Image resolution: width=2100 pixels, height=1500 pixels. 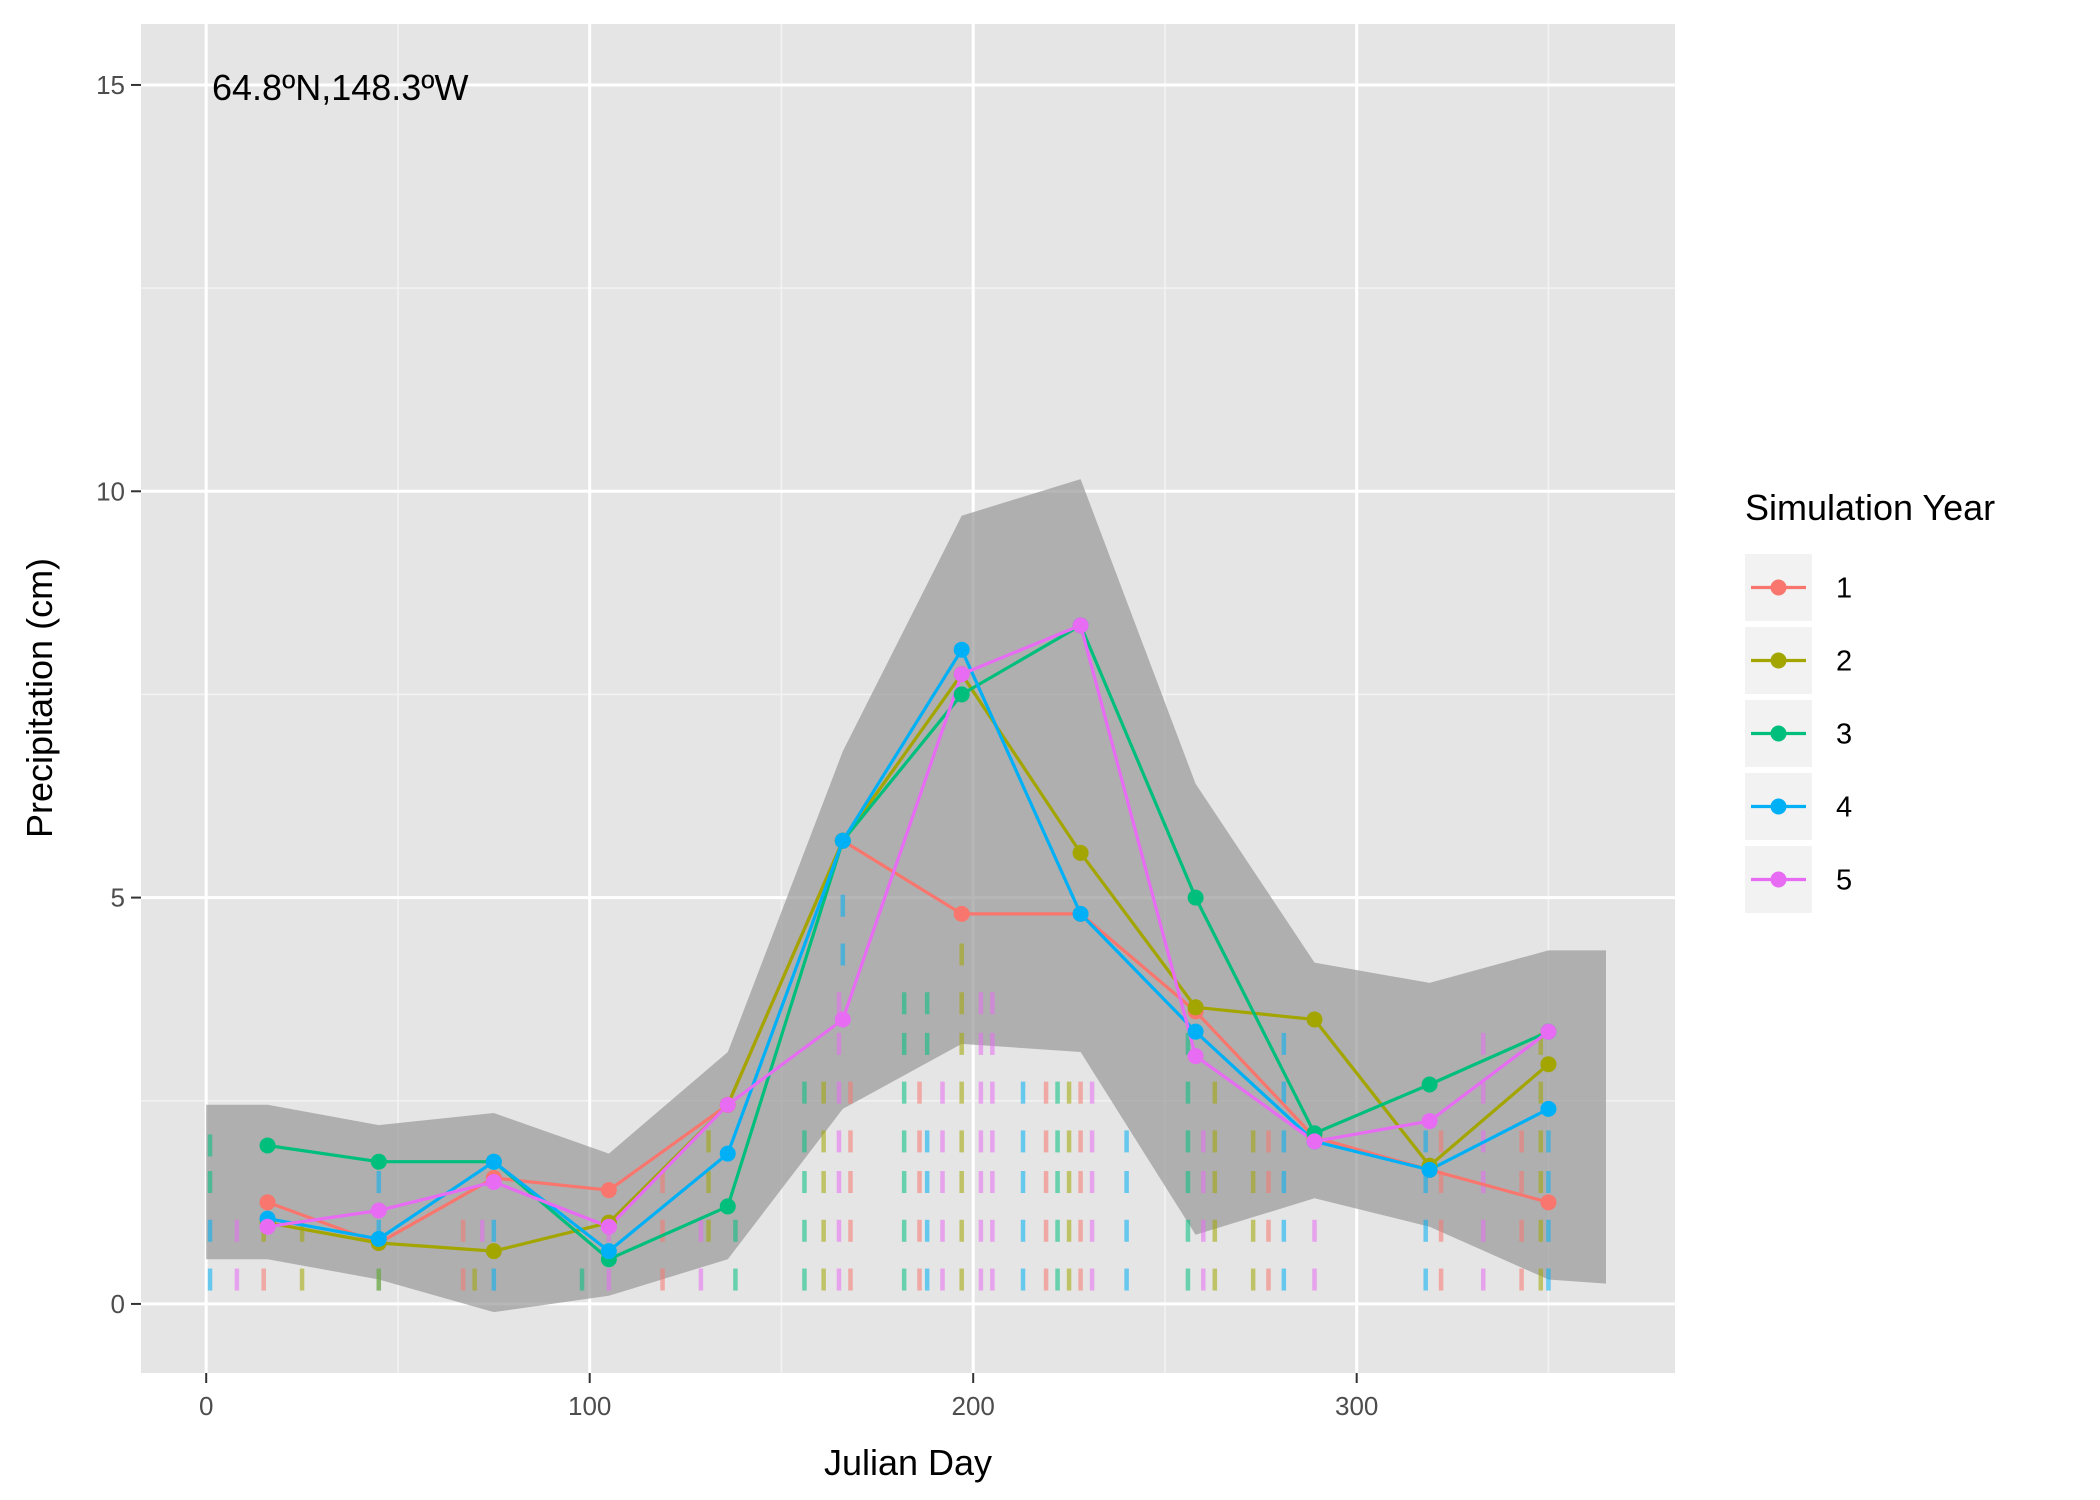 What do you see at coordinates (110, 491) in the screenshot?
I see `y-tick-label-2: 10` at bounding box center [110, 491].